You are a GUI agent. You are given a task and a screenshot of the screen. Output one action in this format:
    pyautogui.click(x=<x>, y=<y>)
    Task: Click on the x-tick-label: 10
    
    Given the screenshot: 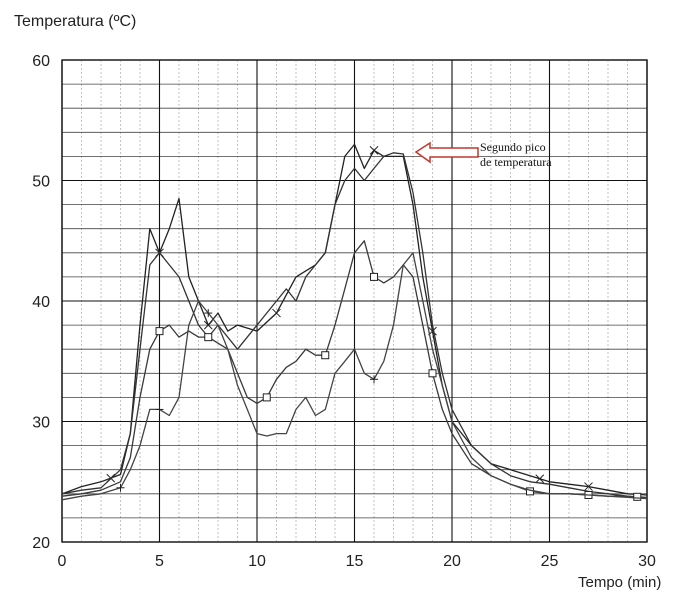 What is the action you would take?
    pyautogui.click(x=257, y=561)
    